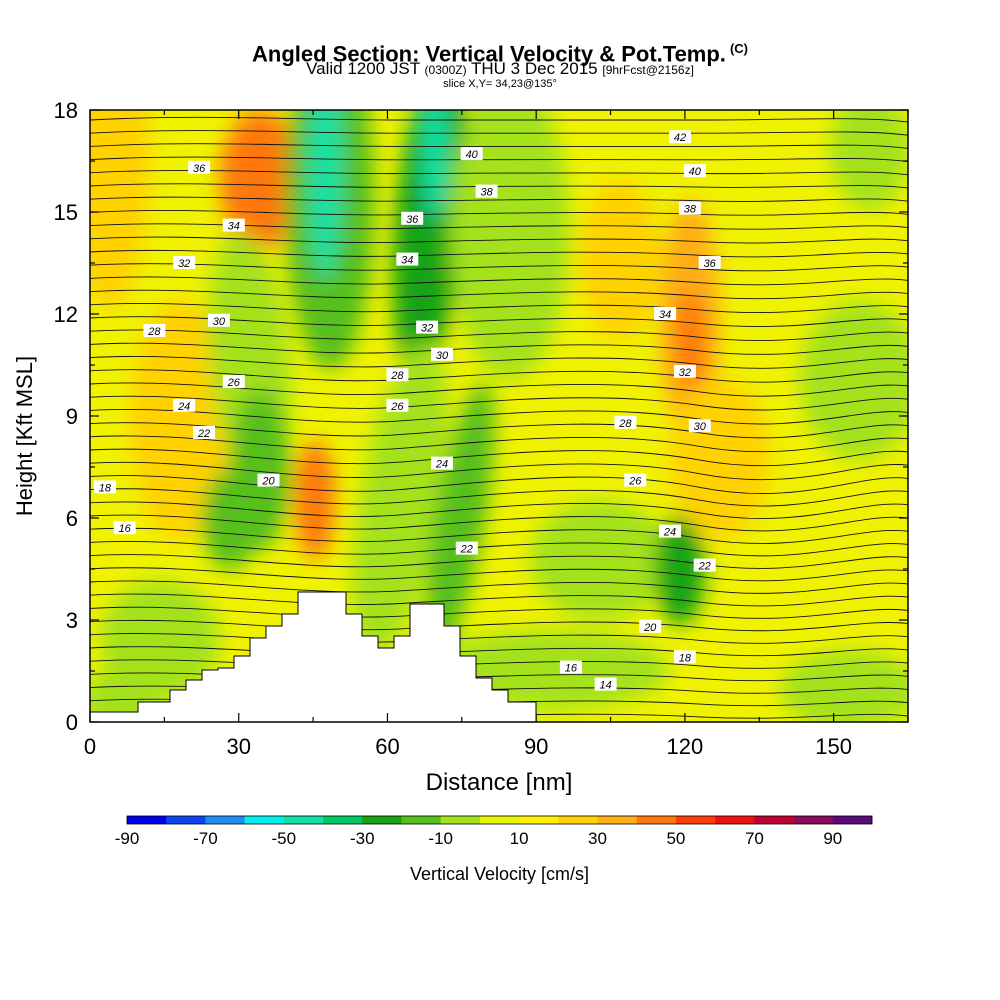  Describe the element at coordinates (499, 820) in the screenshot. I see `colorbar-frame` at that location.